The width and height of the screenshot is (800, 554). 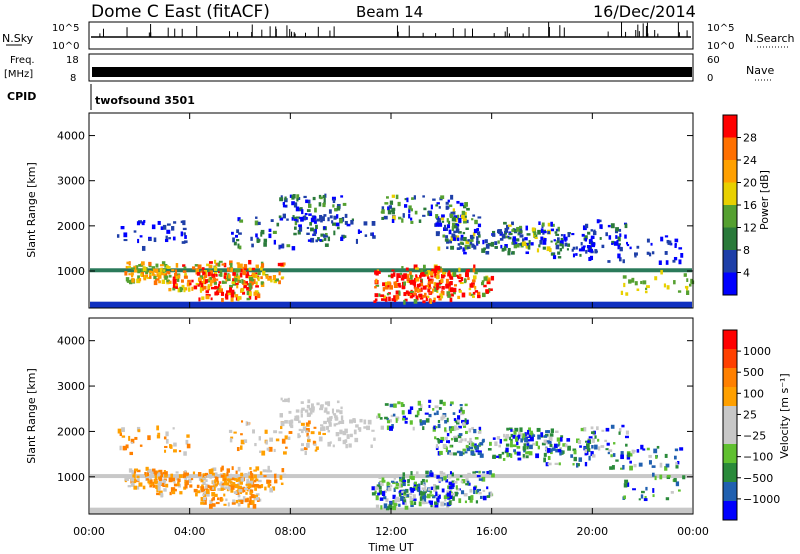 What do you see at coordinates (71, 136) in the screenshot?
I see `y-tick-label: 4000` at bounding box center [71, 136].